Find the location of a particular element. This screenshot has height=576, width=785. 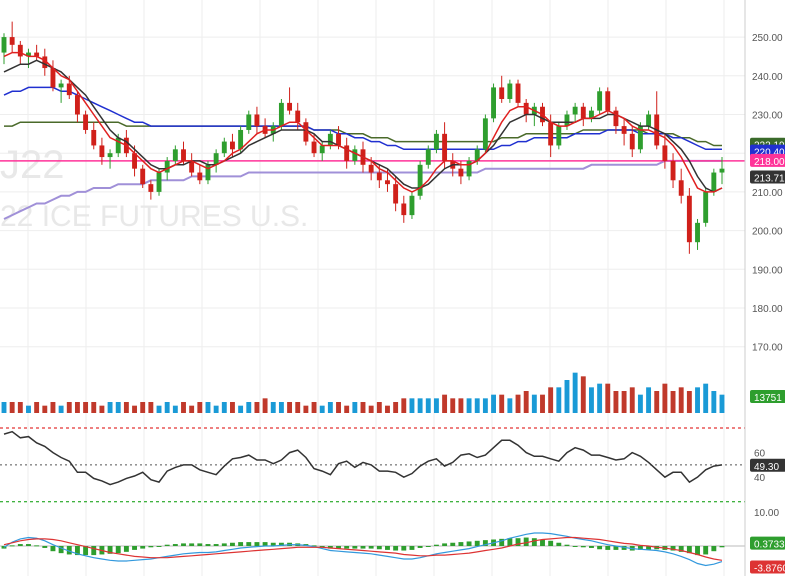

price-tick-label: 190.00 is located at coordinates (767, 270).